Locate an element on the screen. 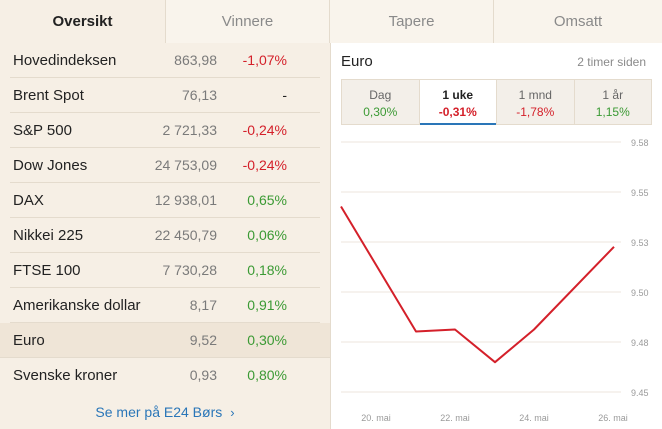  instrument-name: Hovedindeksen is located at coordinates (65, 60).